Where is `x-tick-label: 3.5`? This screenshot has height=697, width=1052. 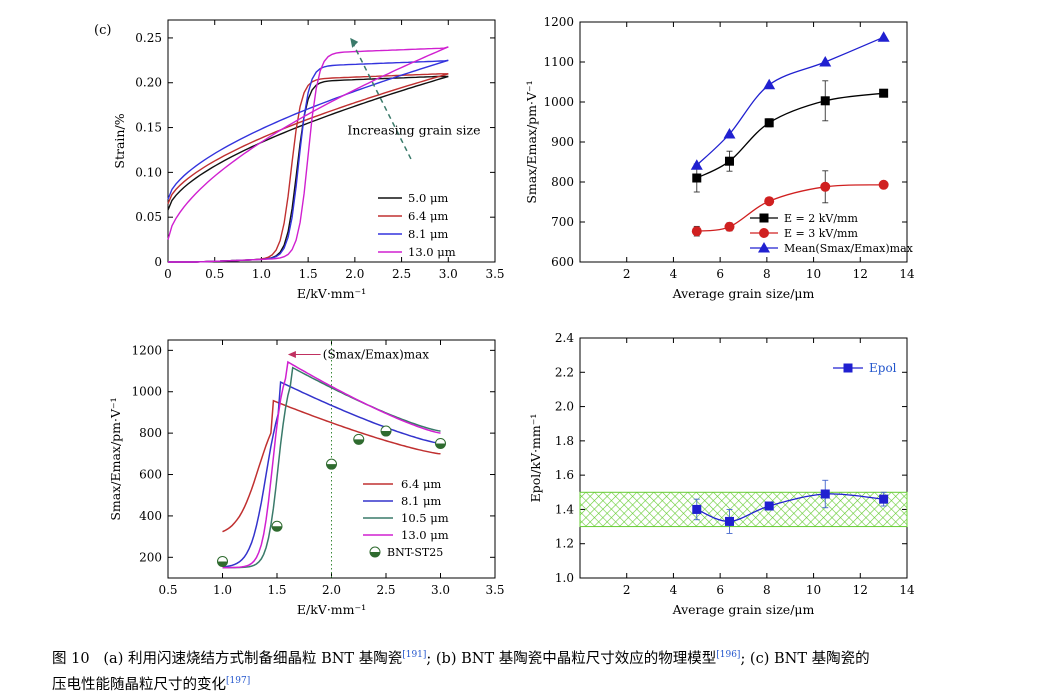 x-tick-label: 3.5 is located at coordinates (494, 274).